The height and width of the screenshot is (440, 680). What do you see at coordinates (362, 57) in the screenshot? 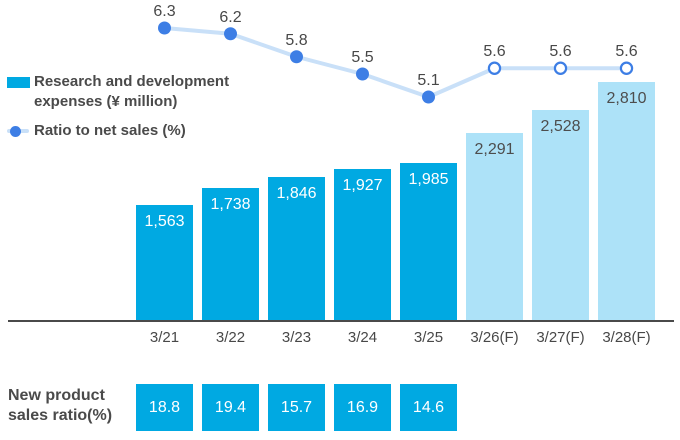
I see `ratio-value-label: 5.5` at bounding box center [362, 57].